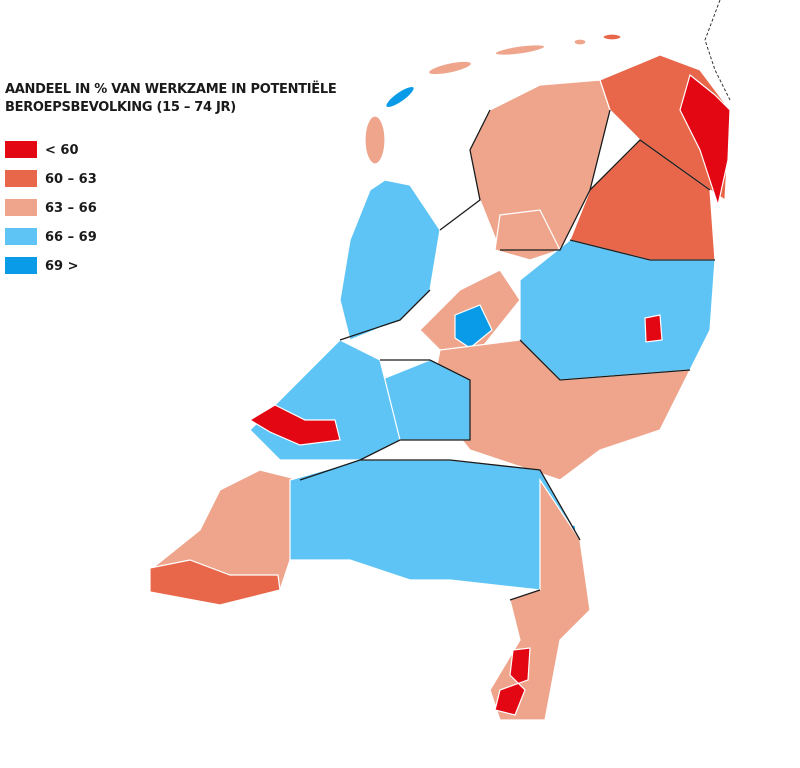 The height and width of the screenshot is (768, 800). Describe the element at coordinates (62, 150) in the screenshot. I see `legend-label: < 60` at that location.